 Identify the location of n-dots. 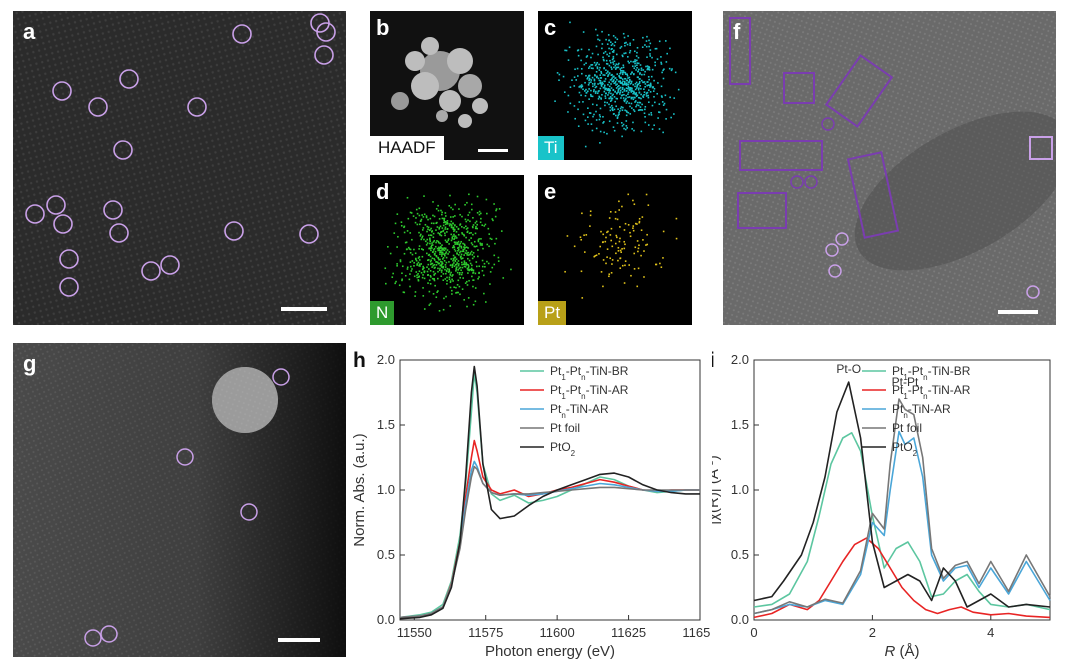
(448, 252).